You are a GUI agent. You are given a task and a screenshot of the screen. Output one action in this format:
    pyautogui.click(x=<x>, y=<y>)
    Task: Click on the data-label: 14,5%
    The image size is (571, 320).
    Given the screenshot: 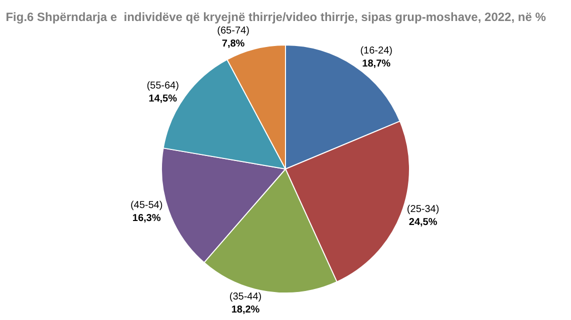 What is the action you would take?
    pyautogui.click(x=163, y=98)
    